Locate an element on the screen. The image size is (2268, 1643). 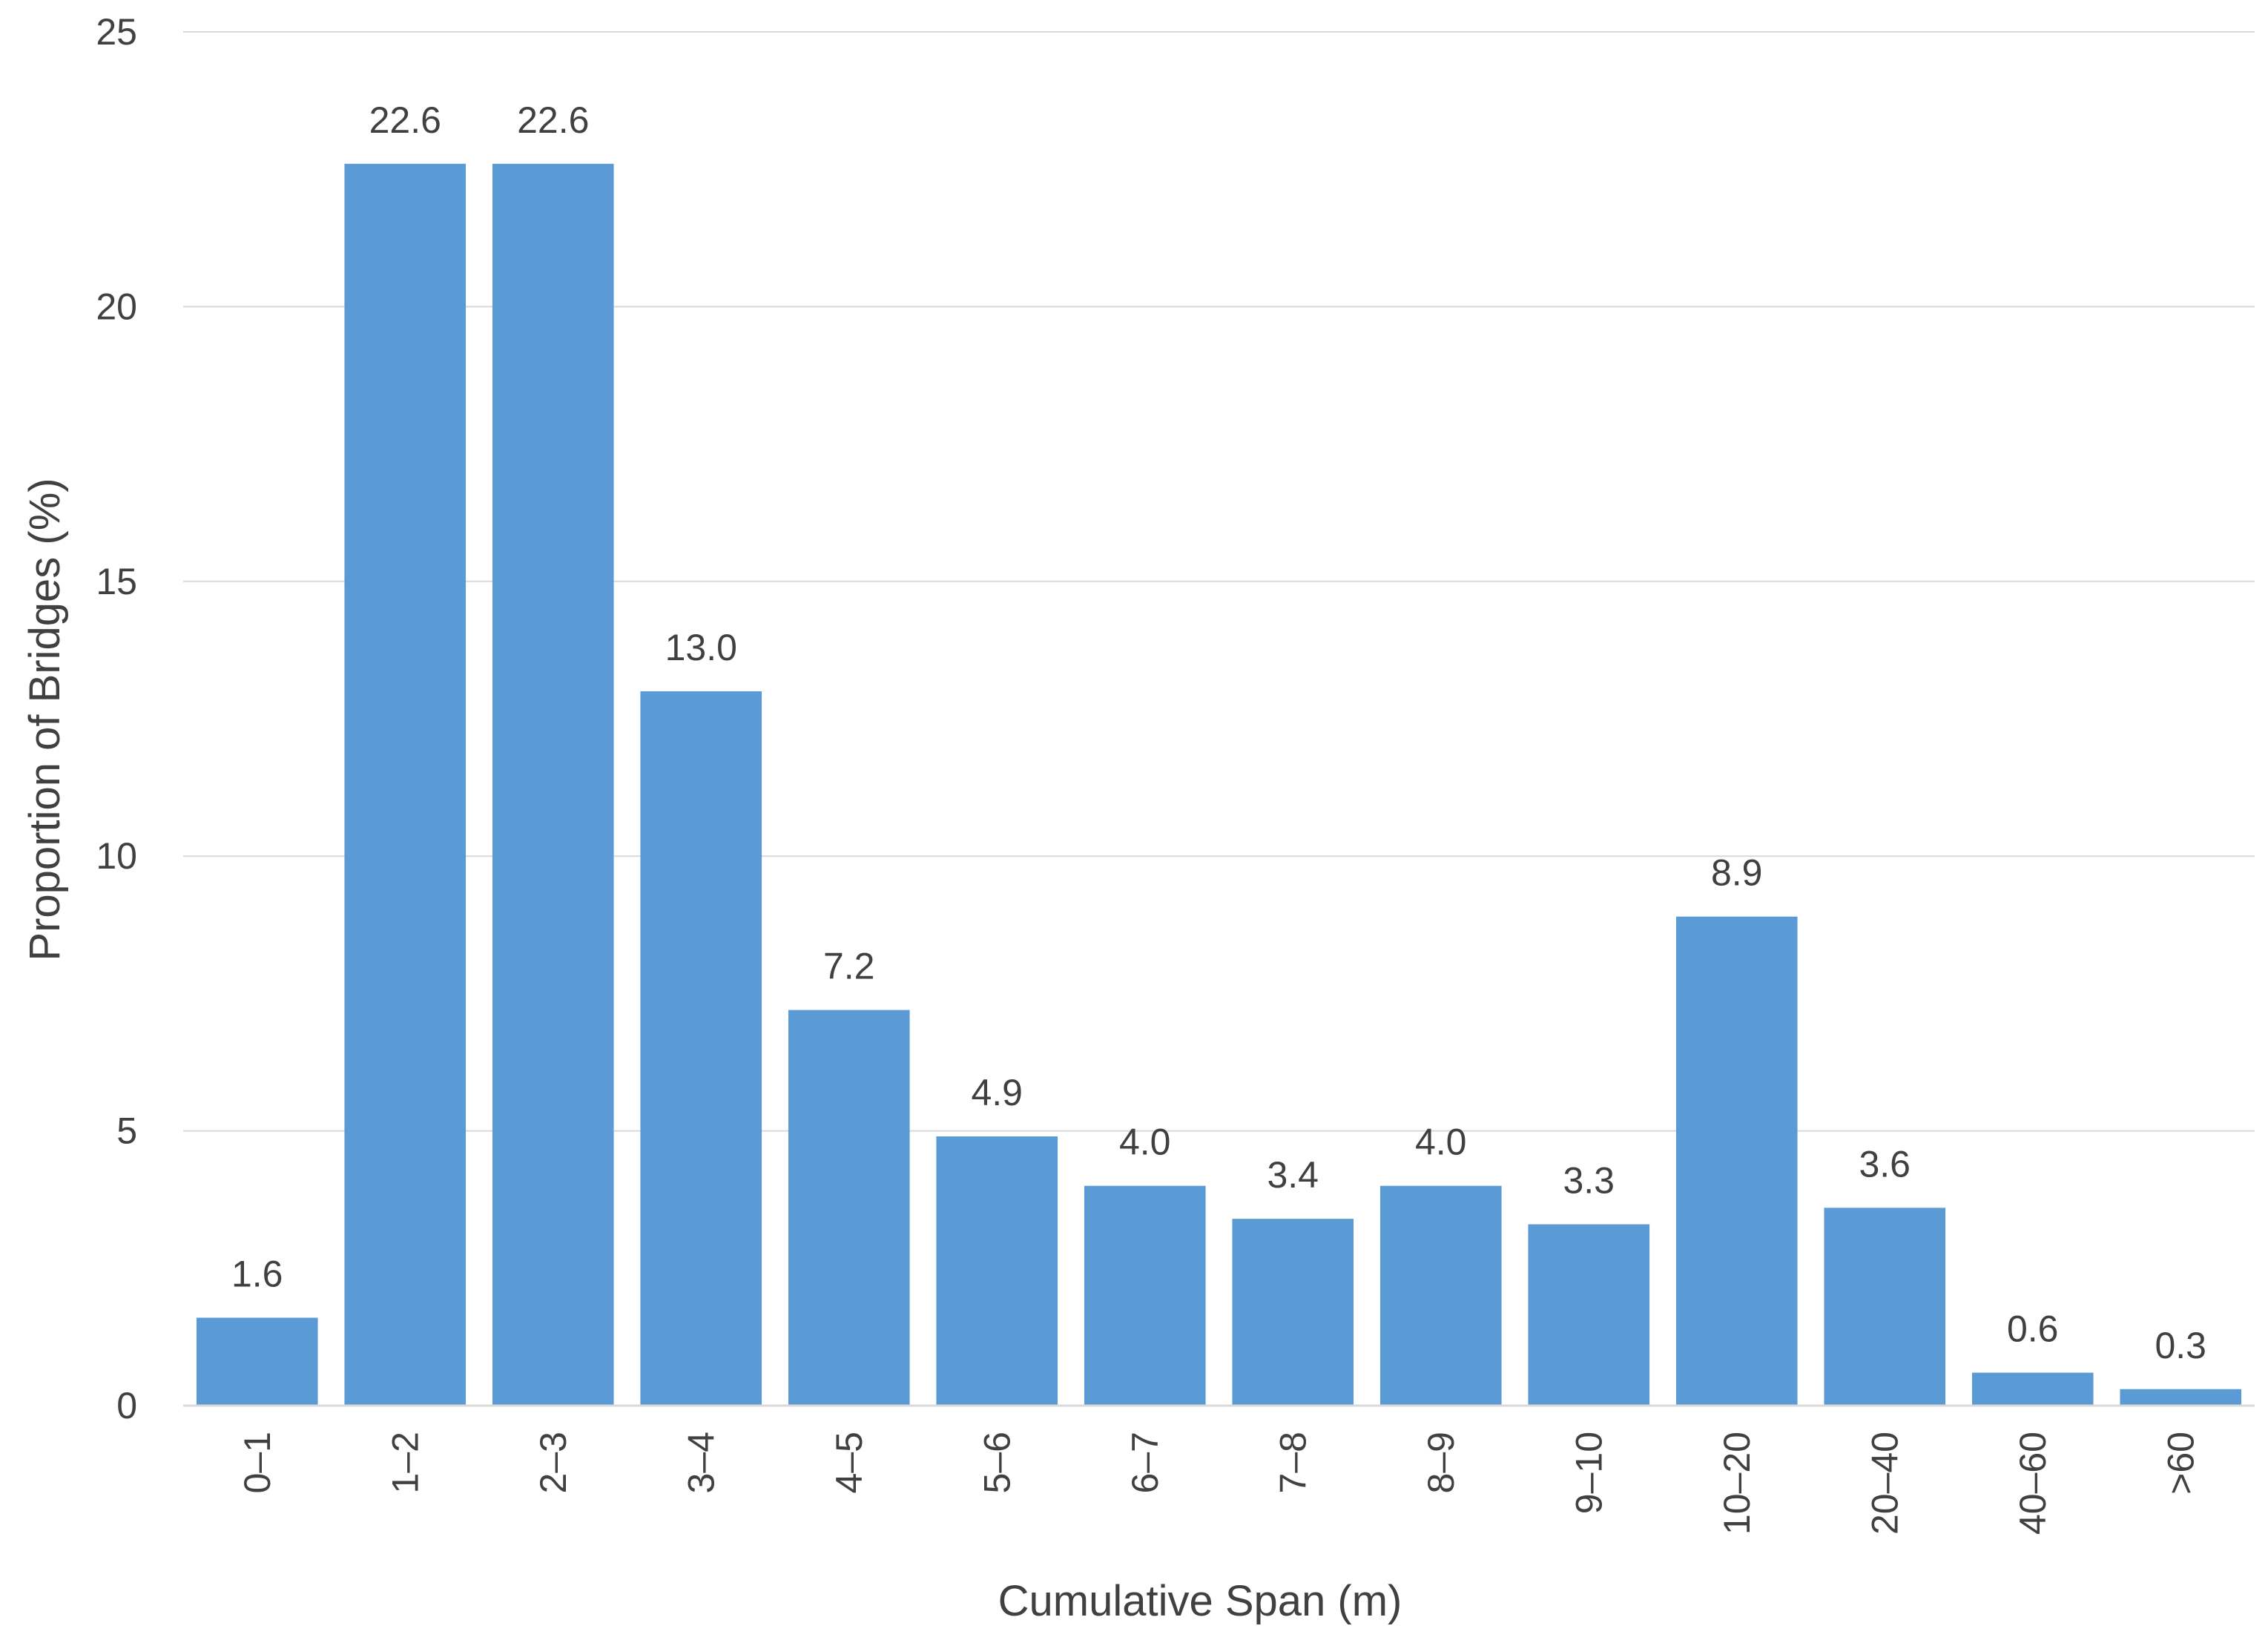
x-tick-label: >60 is located at coordinates (2180, 1463).